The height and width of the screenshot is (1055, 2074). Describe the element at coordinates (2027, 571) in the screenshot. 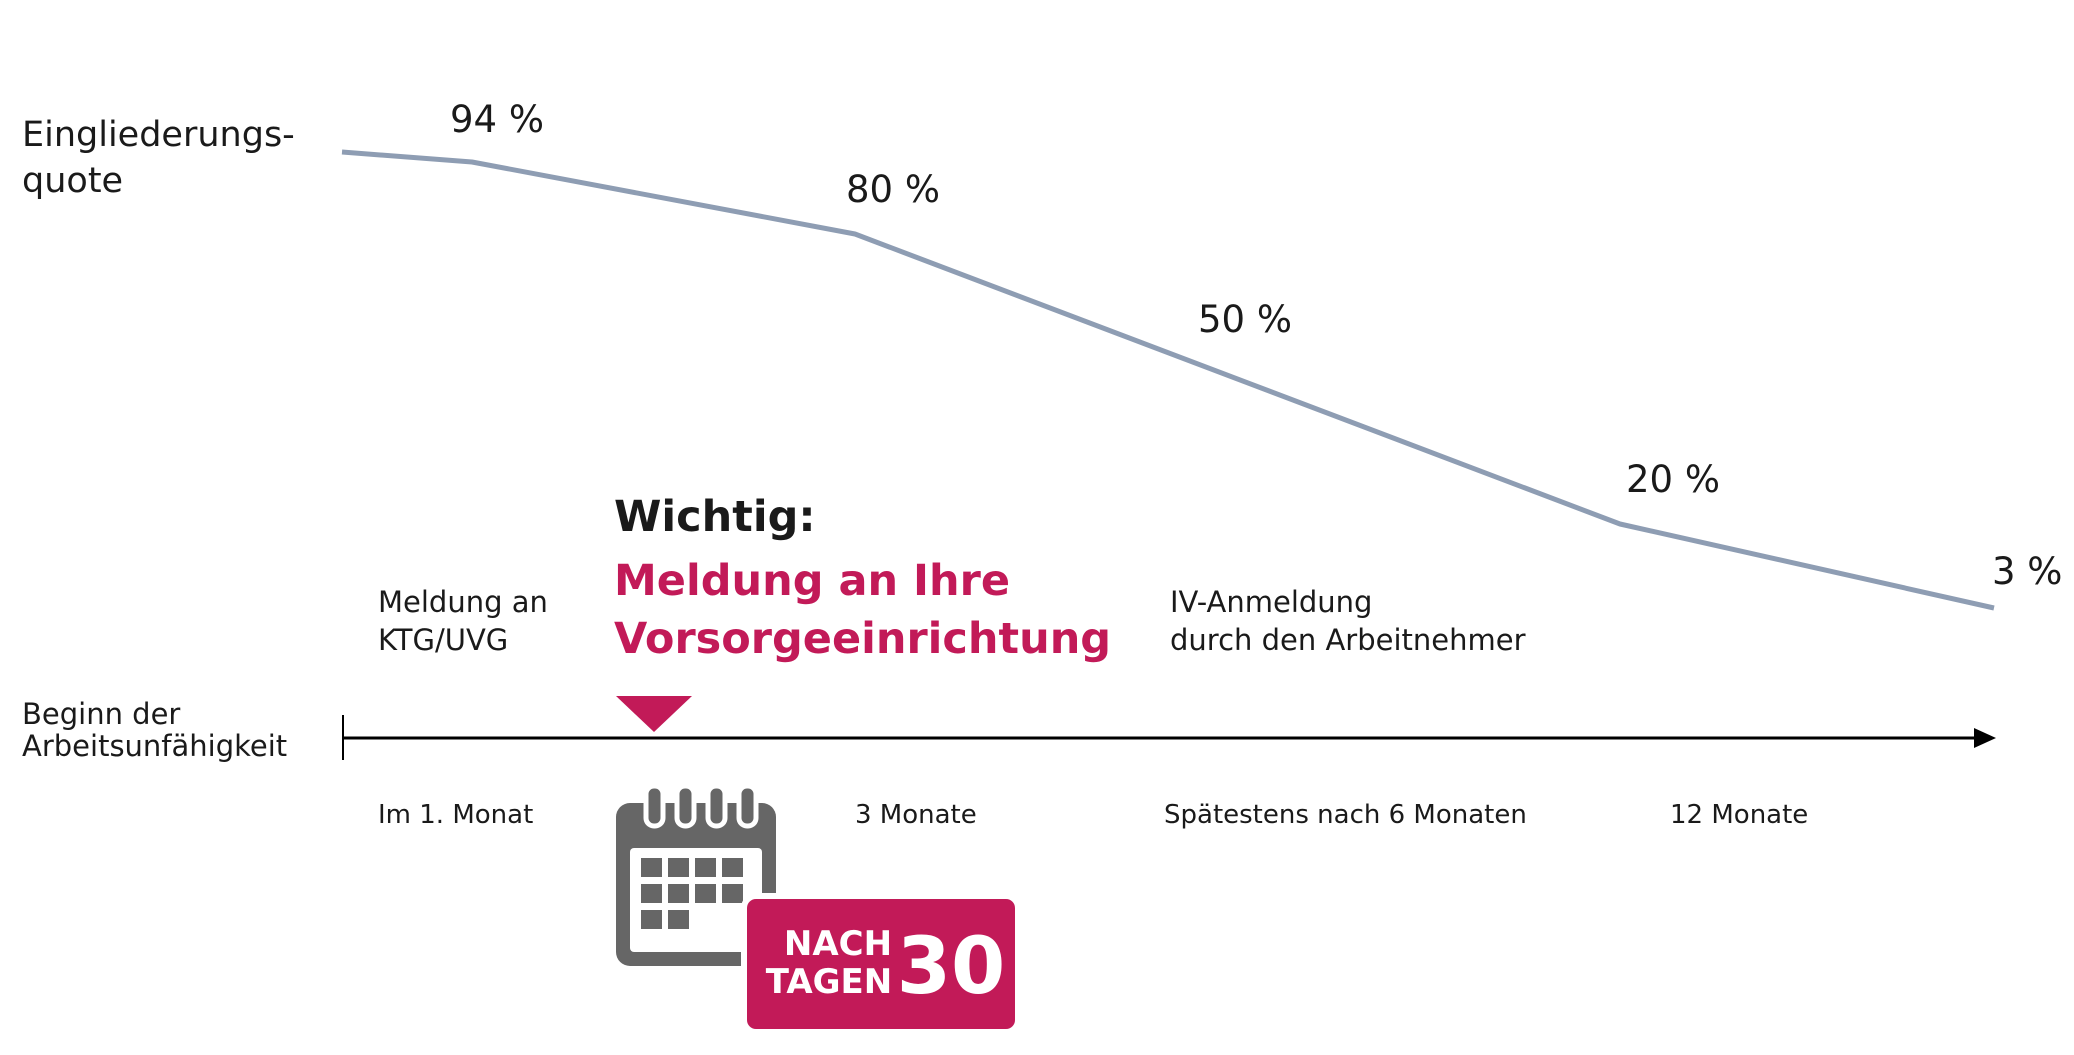

I see `point-label: 3 %` at that location.